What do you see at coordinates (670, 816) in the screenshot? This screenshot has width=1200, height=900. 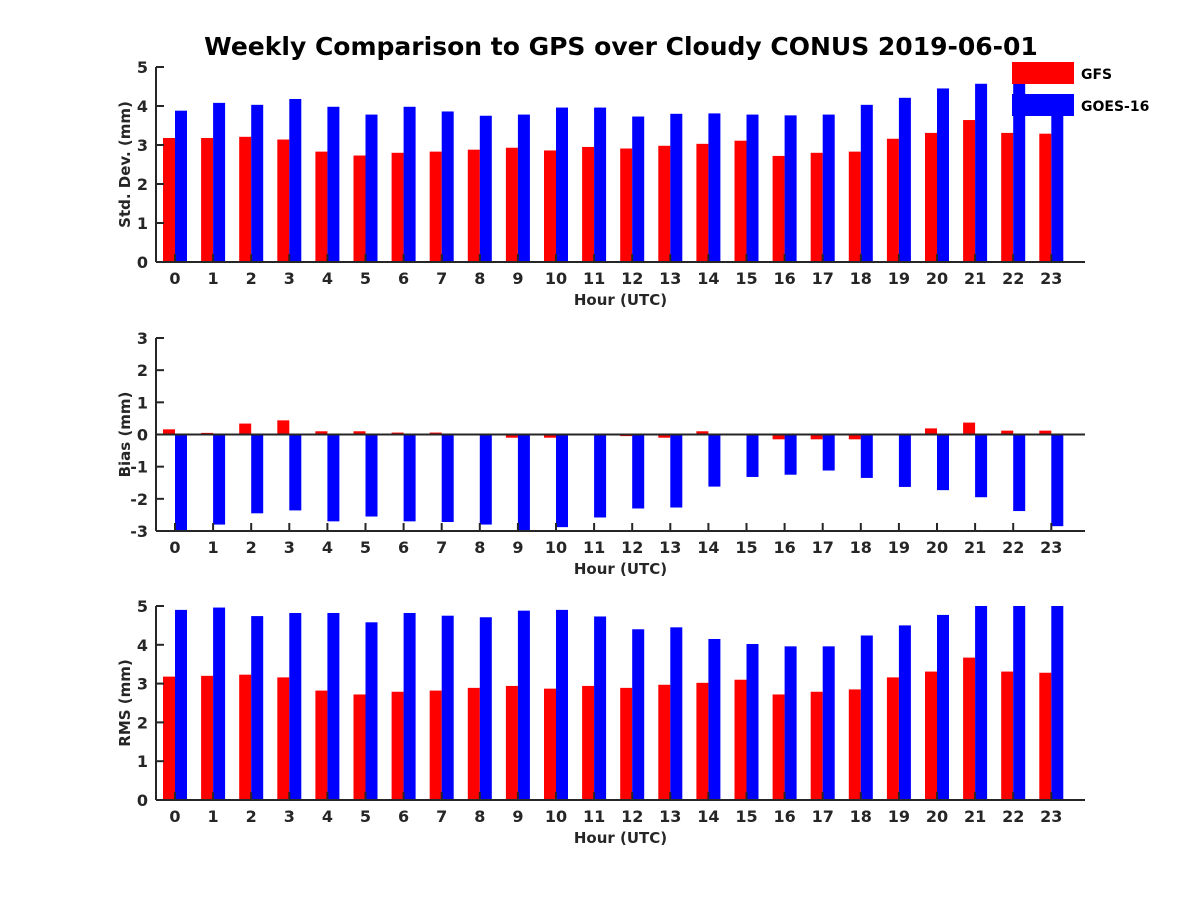 I see `x-tick-label: 13` at bounding box center [670, 816].